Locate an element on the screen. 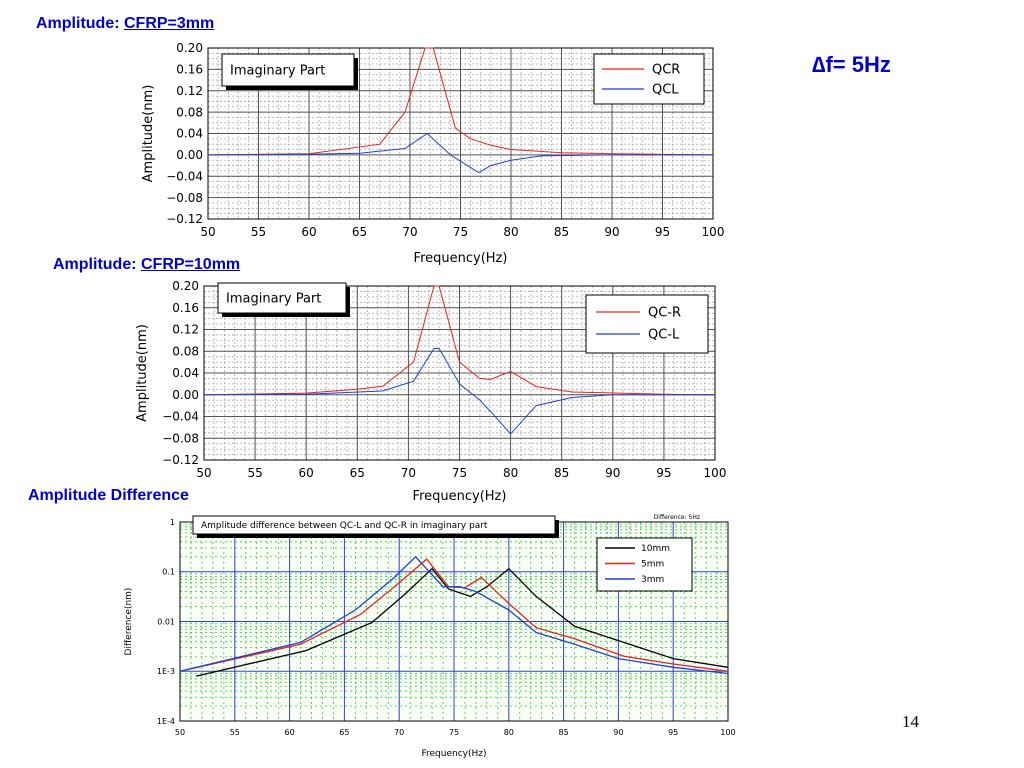  y-tick-label: 1E-4 is located at coordinates (166, 721).